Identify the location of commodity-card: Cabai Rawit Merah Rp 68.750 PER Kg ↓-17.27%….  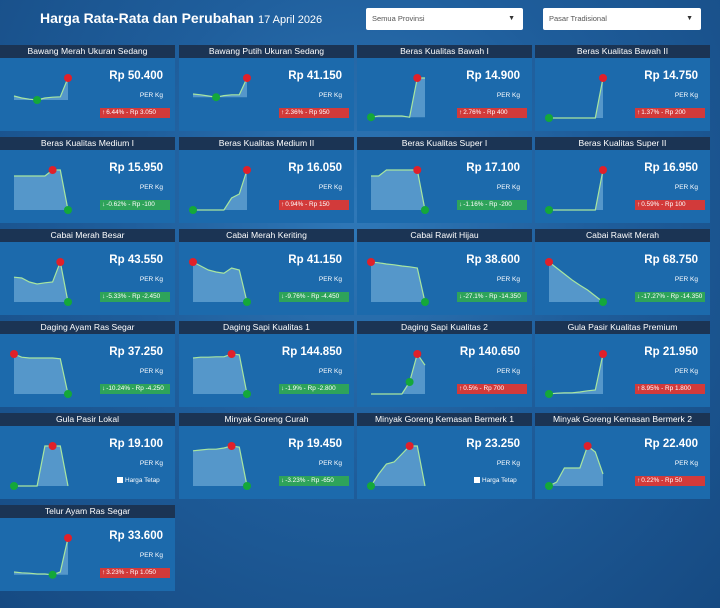
(622, 272).